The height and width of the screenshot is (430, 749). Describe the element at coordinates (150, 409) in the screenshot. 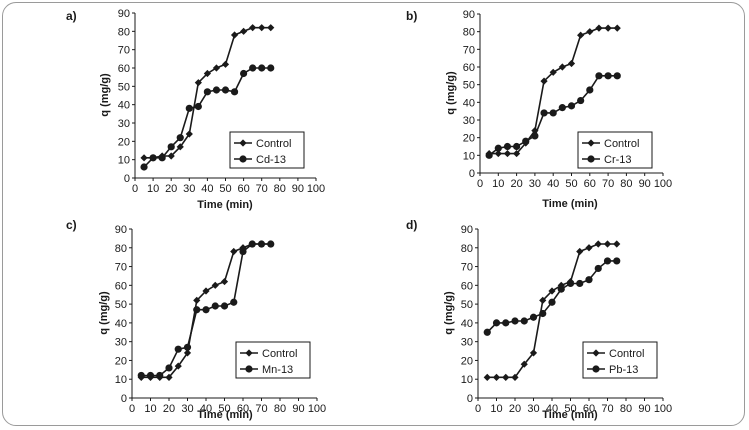

I see `x-tick-label: 10` at that location.